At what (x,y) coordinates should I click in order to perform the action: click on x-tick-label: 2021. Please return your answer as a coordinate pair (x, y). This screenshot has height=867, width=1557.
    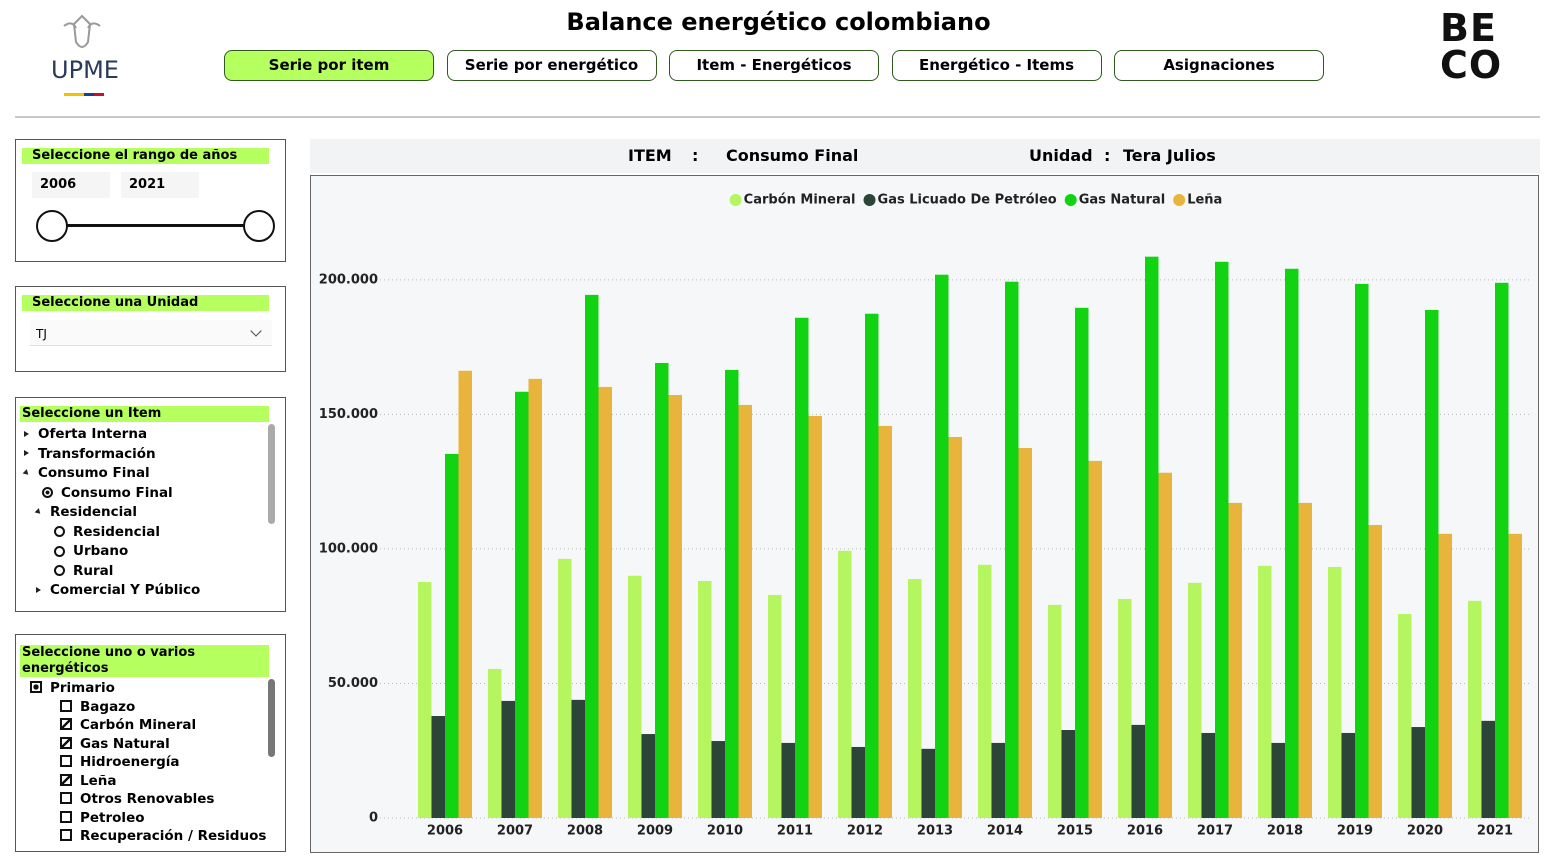
    Looking at the image, I should click on (1495, 831).